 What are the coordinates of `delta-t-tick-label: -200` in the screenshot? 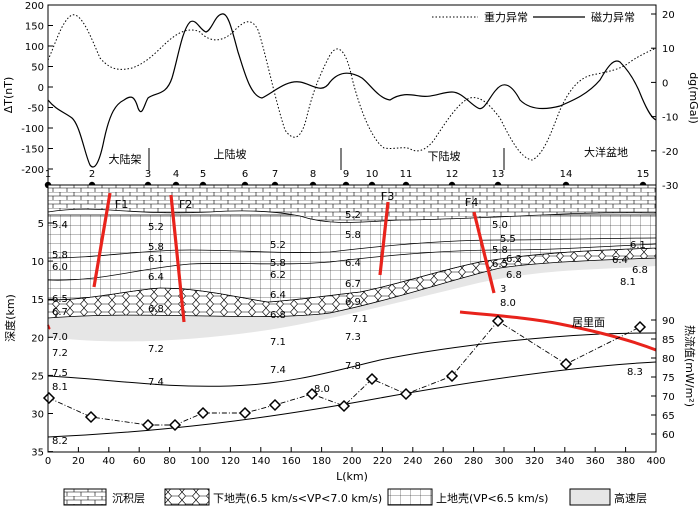 It's located at (32, 170).